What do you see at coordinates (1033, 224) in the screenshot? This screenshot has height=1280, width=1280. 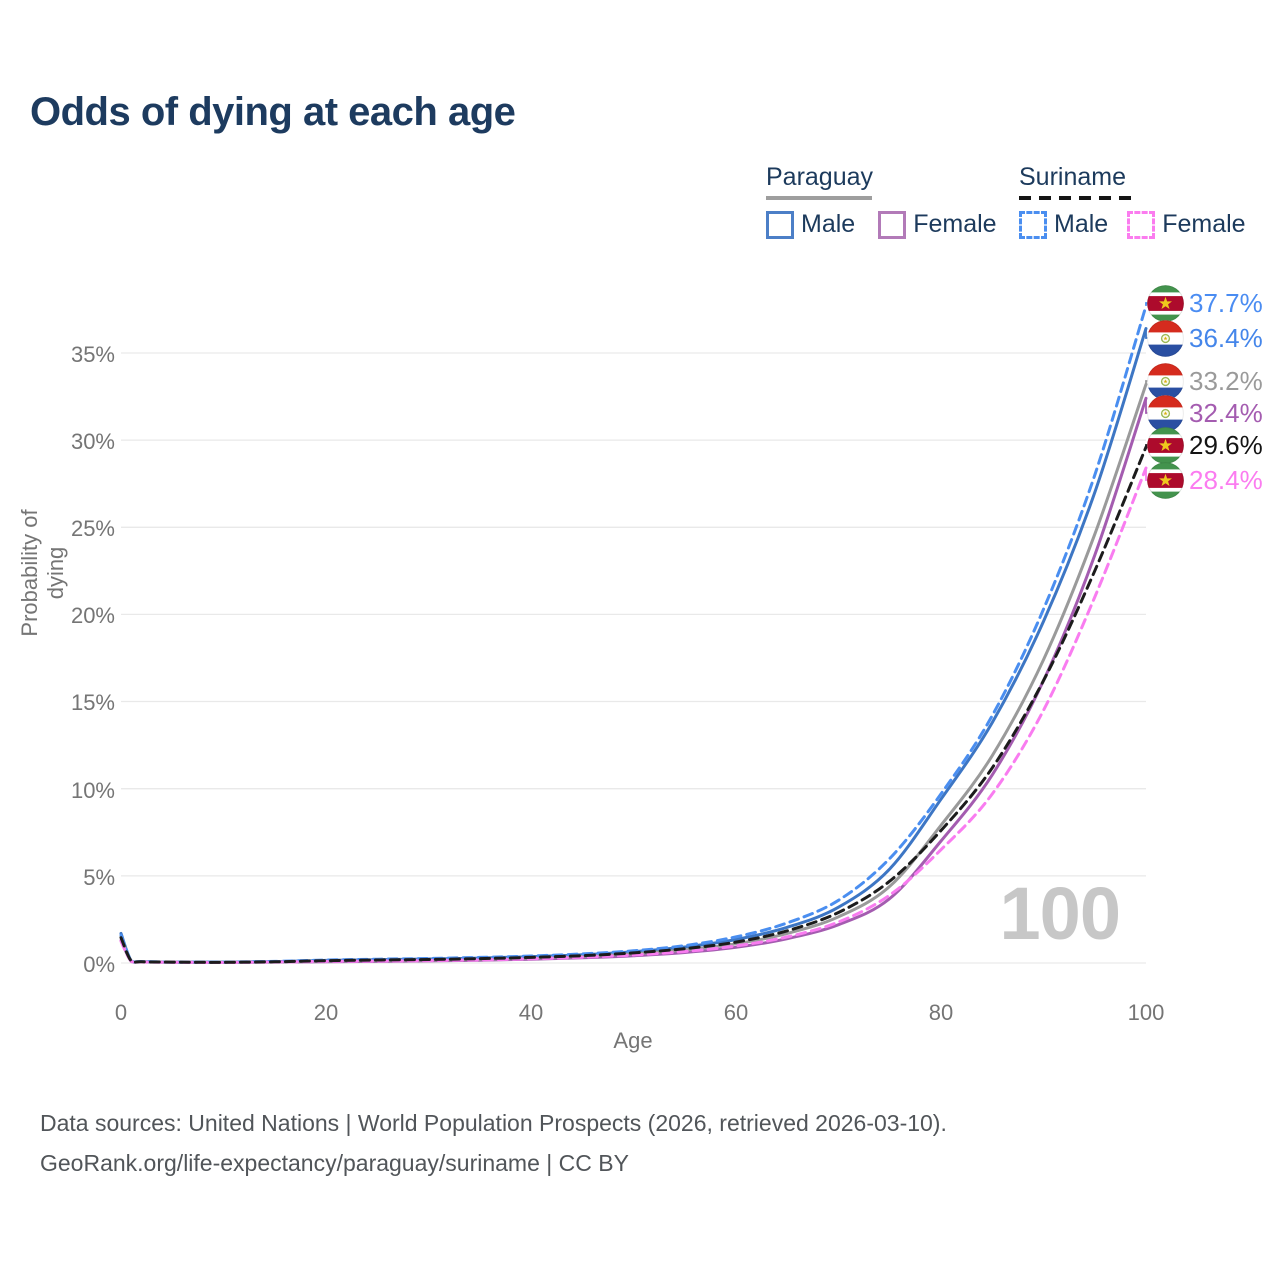 I see `suriname-male-line-swatch` at bounding box center [1033, 224].